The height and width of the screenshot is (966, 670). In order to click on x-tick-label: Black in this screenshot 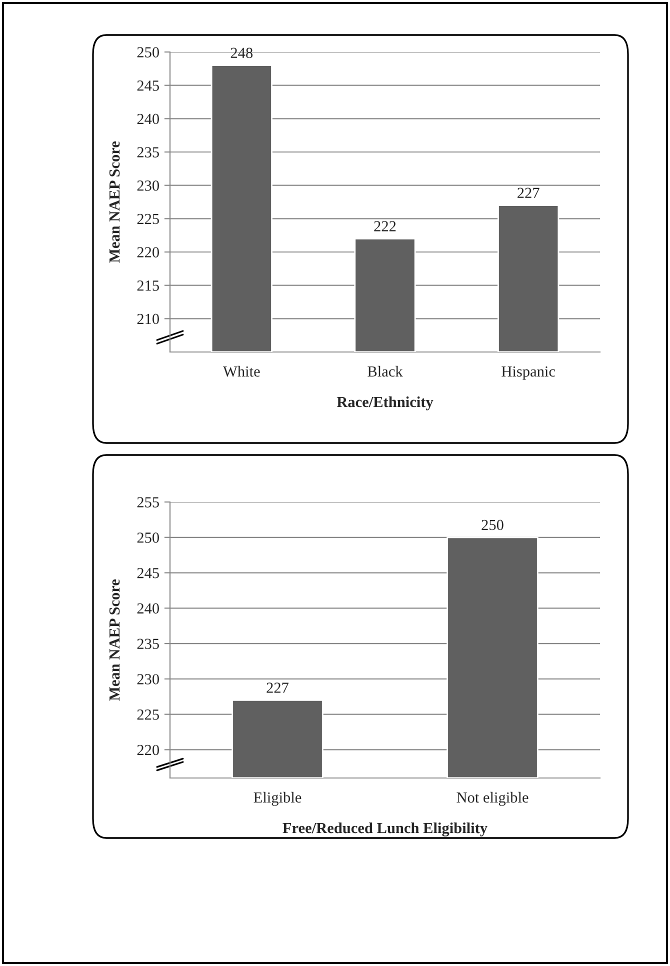, I will do `click(385, 371)`.